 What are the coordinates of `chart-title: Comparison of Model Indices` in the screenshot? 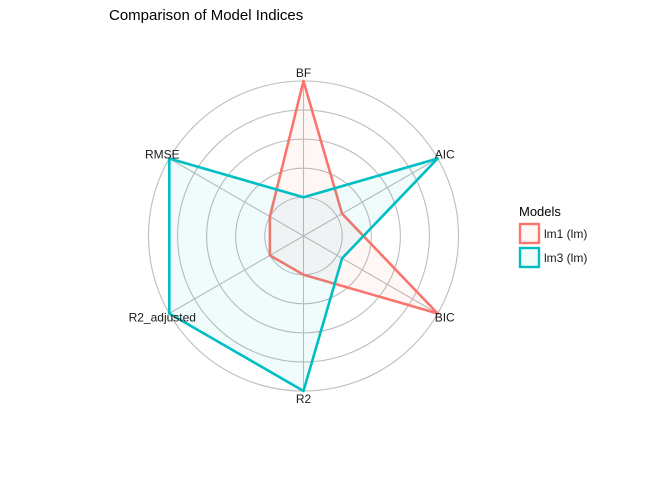 It's located at (206, 15).